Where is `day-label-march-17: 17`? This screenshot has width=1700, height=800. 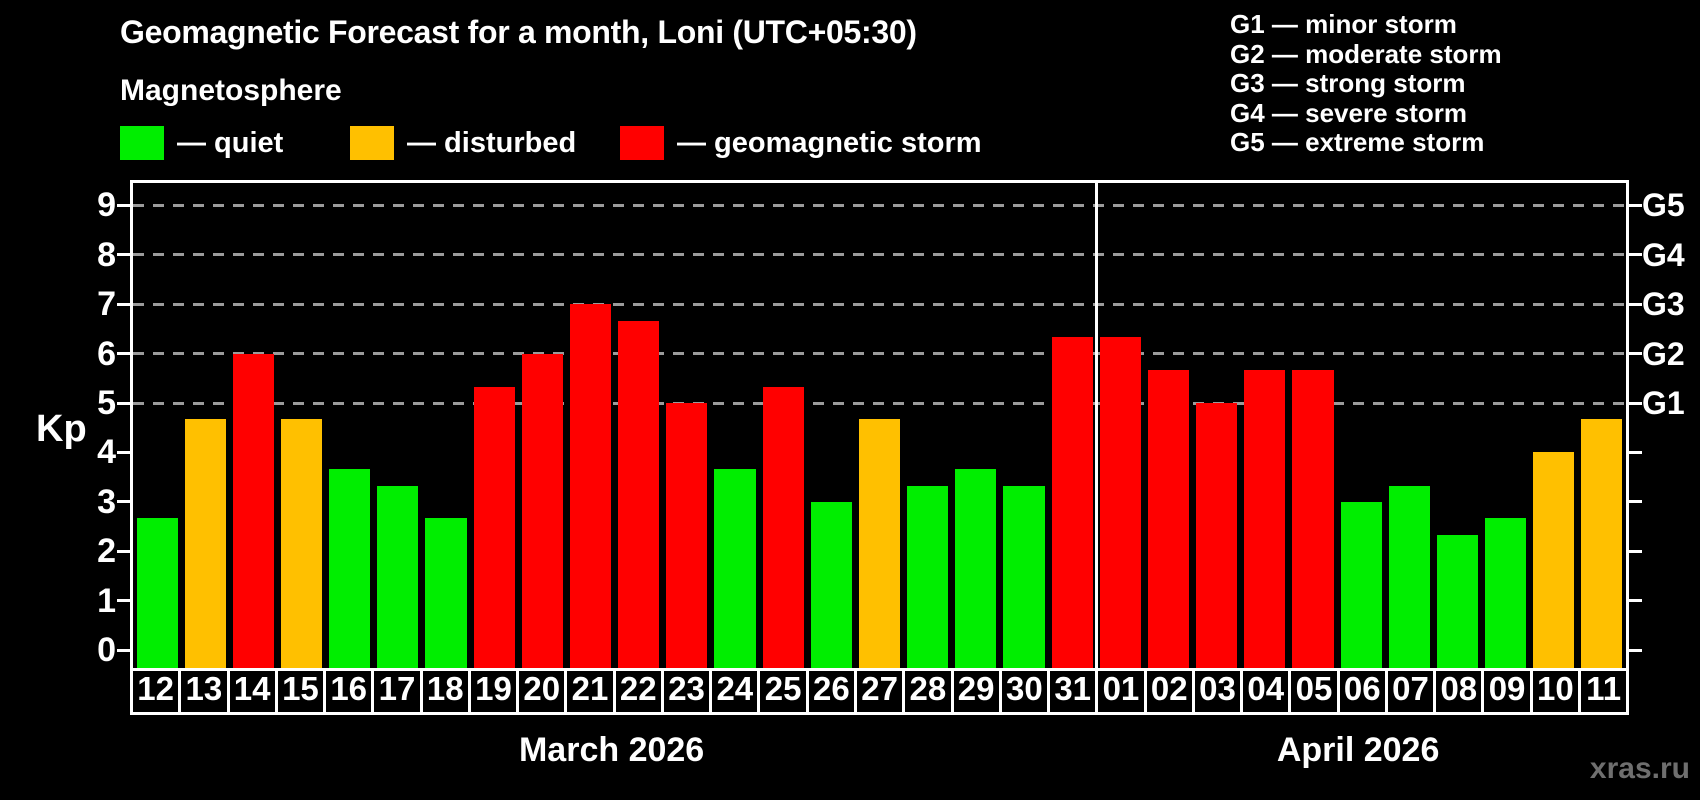 day-label-march-17: 17 is located at coordinates (398, 690).